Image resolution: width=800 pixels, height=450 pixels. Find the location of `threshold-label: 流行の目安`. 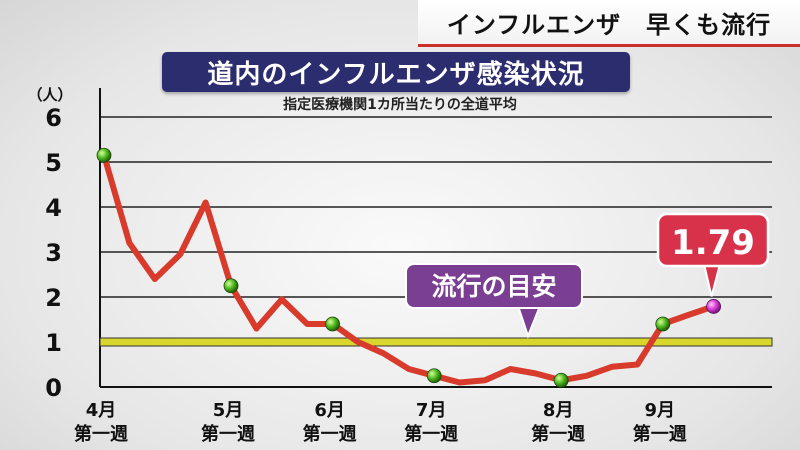

threshold-label: 流行の目安 is located at coordinates (493, 286).